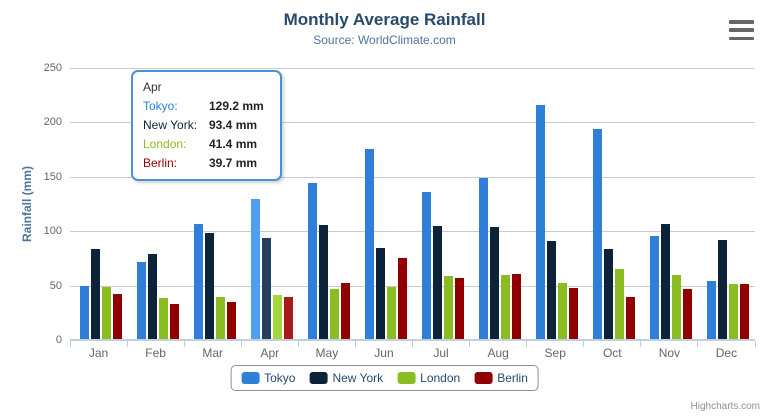 The width and height of the screenshot is (769, 416). Describe the element at coordinates (500, 204) in the screenshot. I see `bar-group-aug` at that location.